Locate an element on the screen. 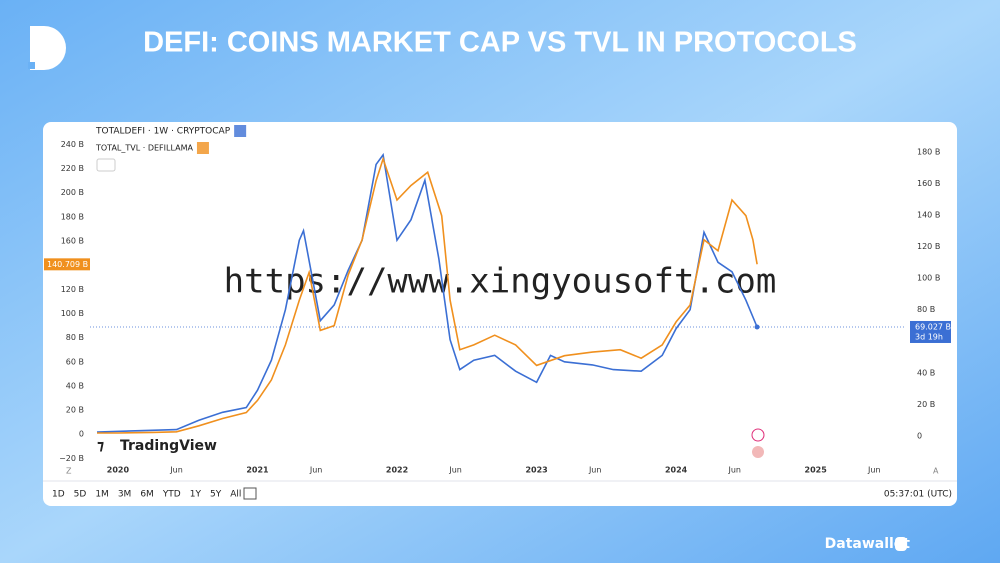 Image resolution: width=1000 pixels, height=567 pixels. price-tag-label: 69.027 B is located at coordinates (933, 326).